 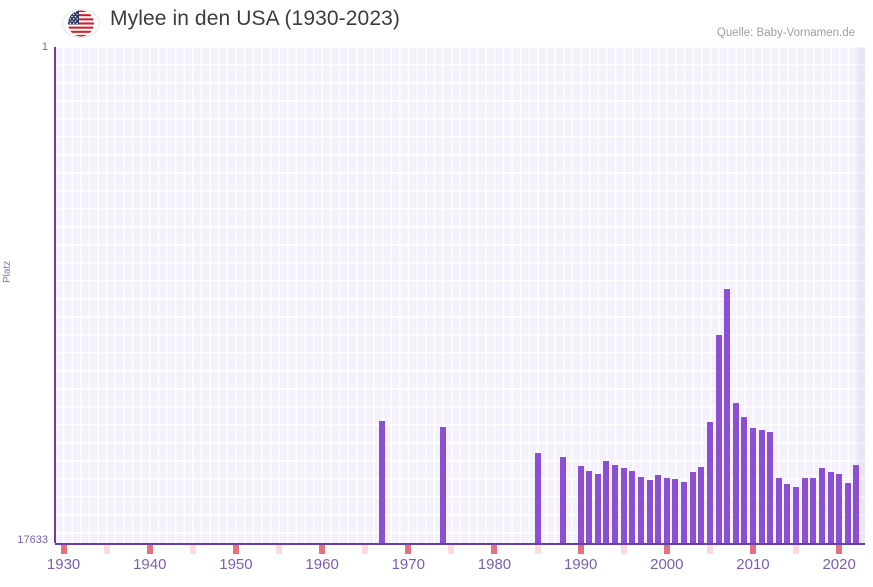 What do you see at coordinates (255, 18) in the screenshot?
I see `chart-title: Mylee in den USA (1930-2023)` at bounding box center [255, 18].